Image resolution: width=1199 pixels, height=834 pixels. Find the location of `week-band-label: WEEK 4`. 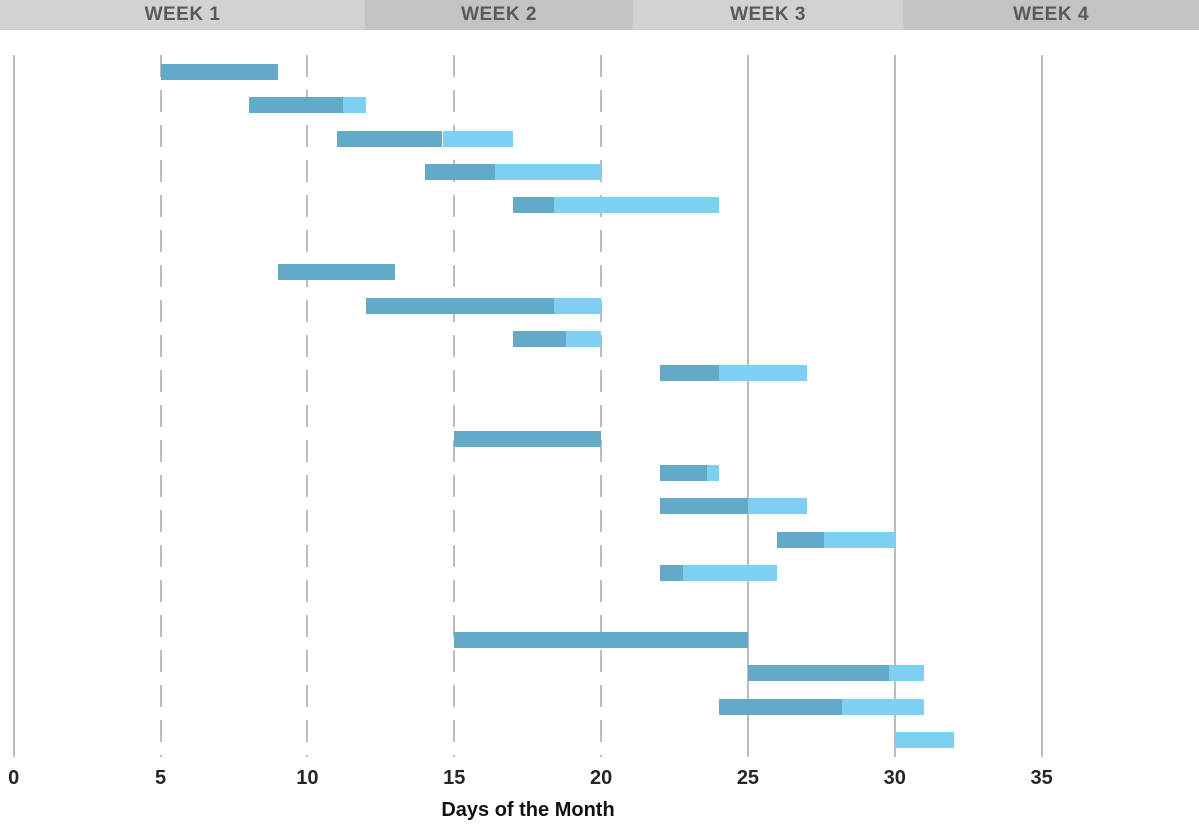

week-band-label: WEEK 4 is located at coordinates (1051, 14).